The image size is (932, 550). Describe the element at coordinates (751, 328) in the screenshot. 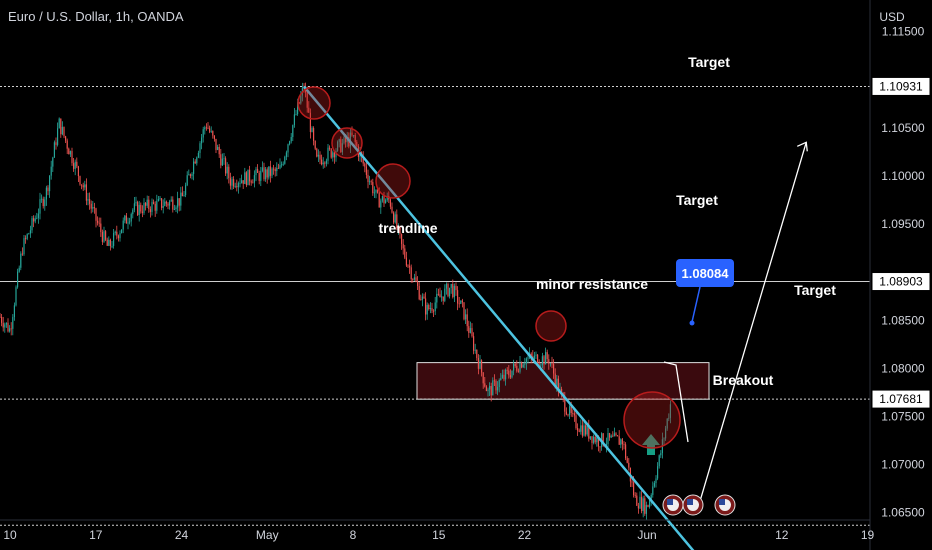

I see `projection-arrow` at that location.